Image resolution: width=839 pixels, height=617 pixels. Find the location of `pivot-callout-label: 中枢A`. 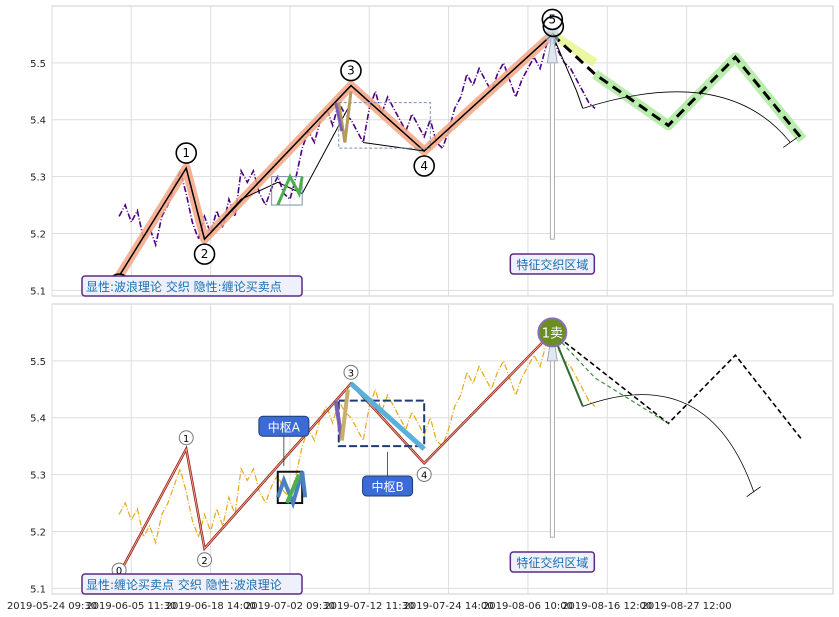

pivot-callout-label: 中枢A is located at coordinates (284, 426).